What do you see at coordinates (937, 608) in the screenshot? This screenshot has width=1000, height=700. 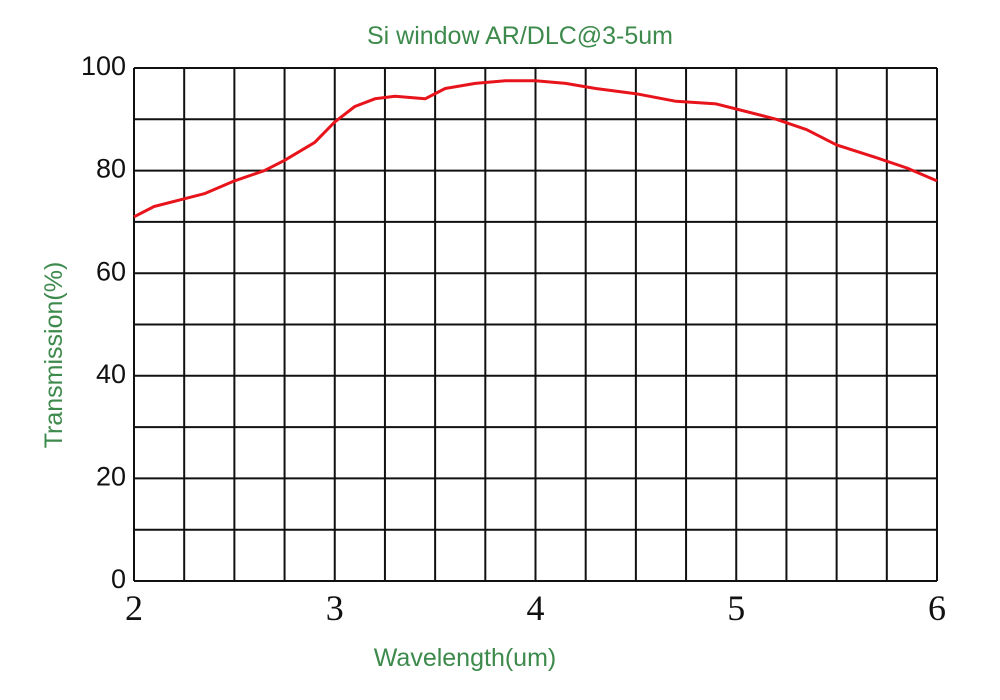 I see `x-tick-label: 6` at bounding box center [937, 608].